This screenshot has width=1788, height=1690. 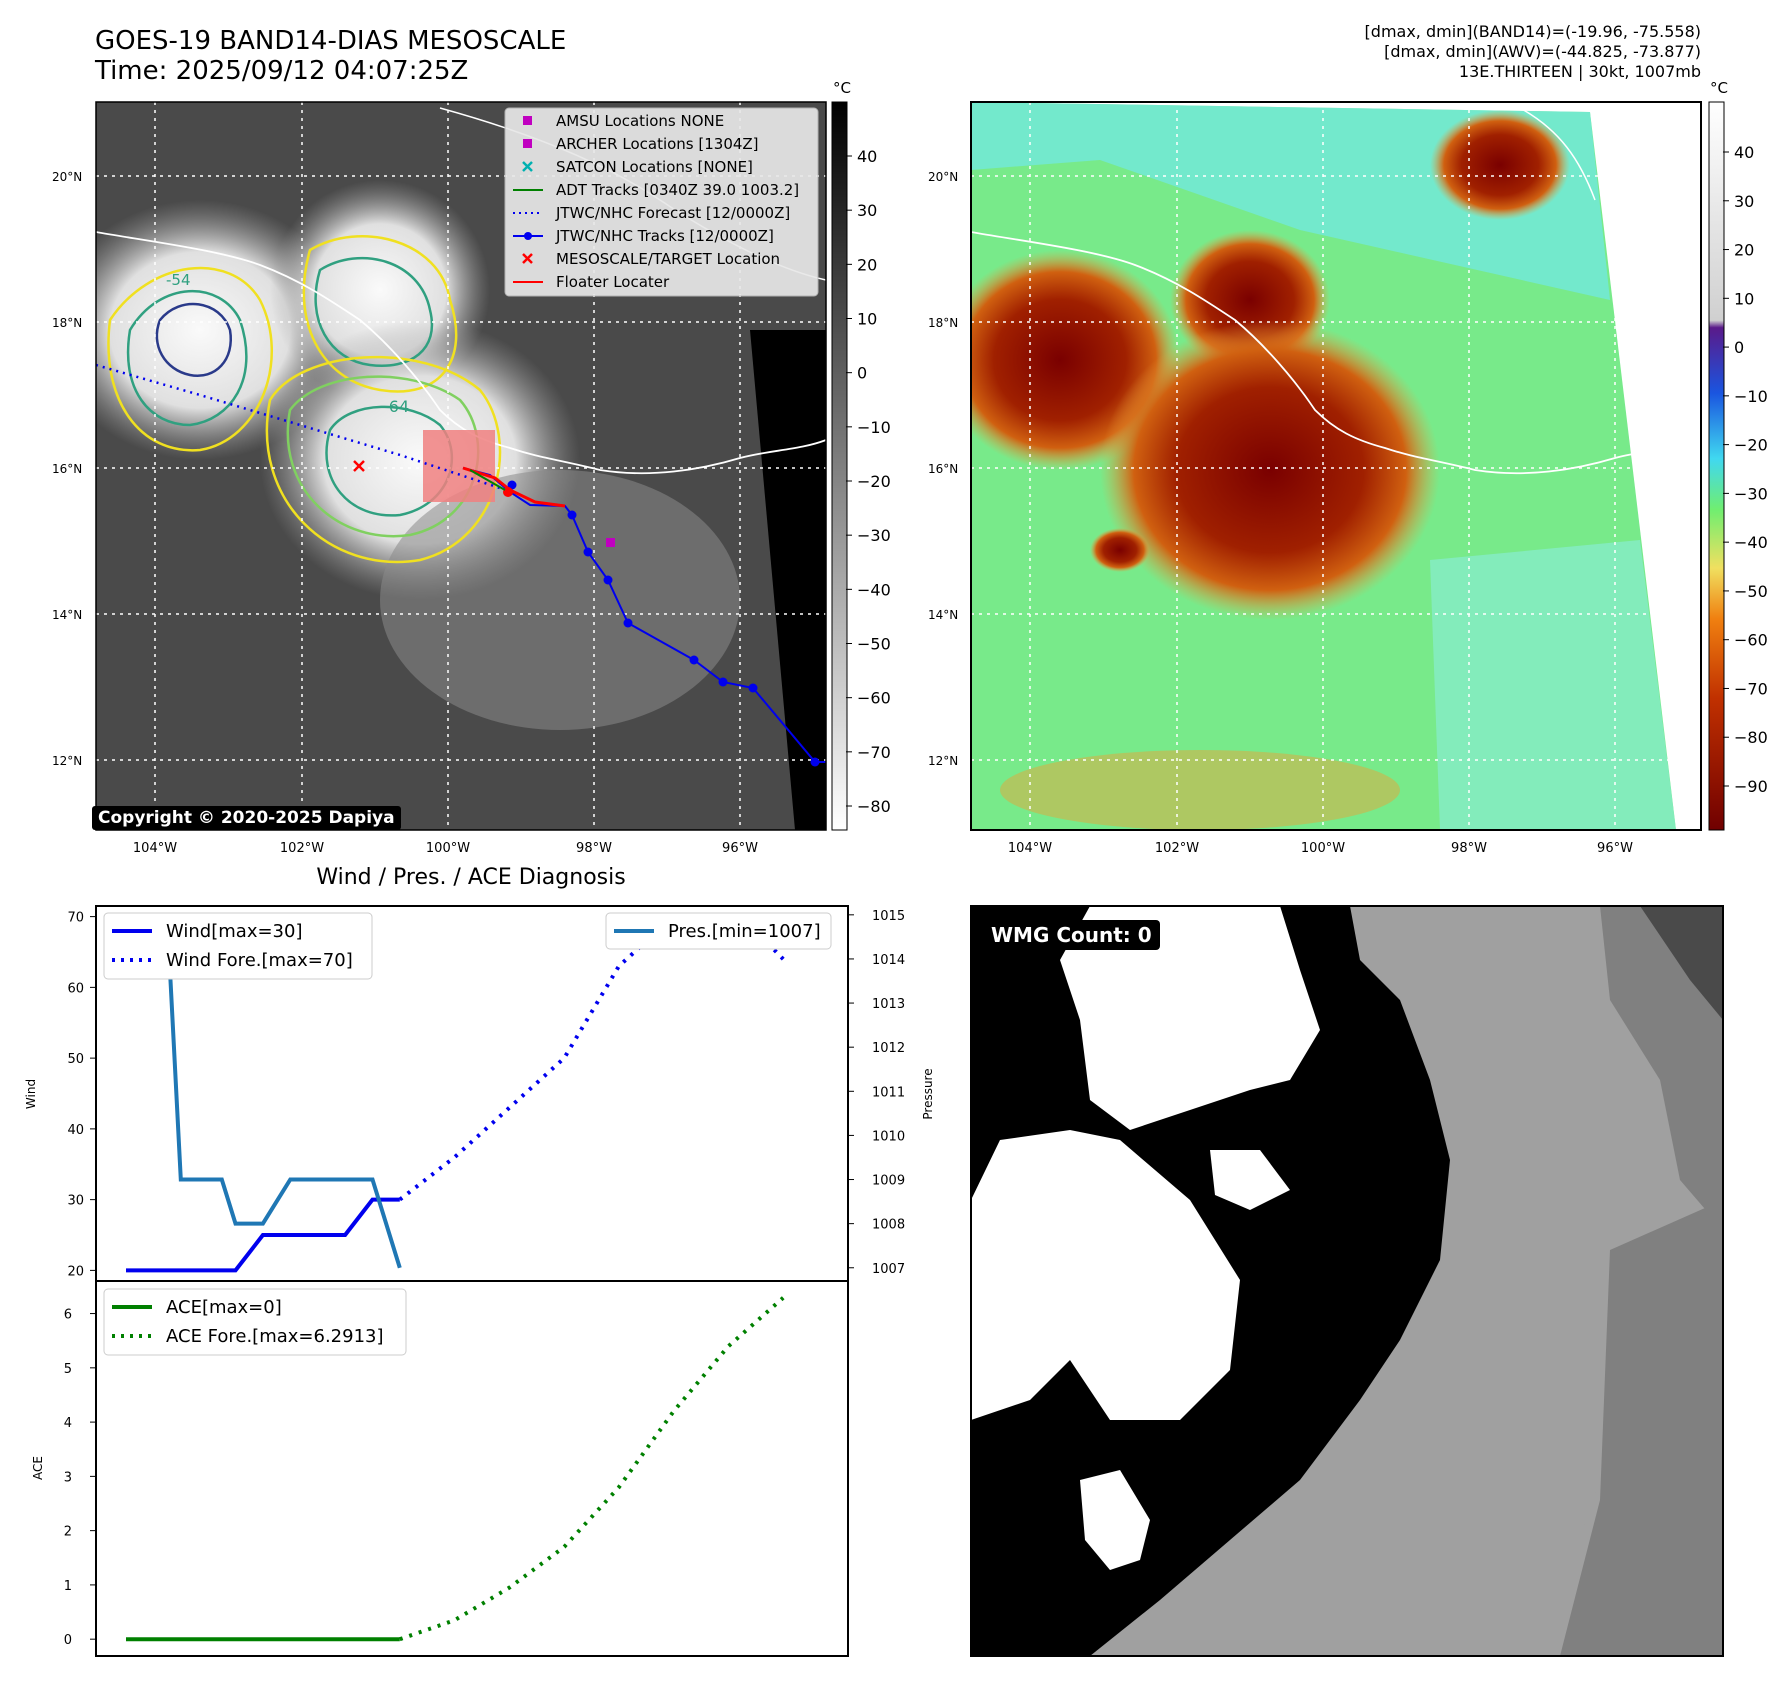 I want to click on ace-tick-label: 4, so click(x=68, y=1423).